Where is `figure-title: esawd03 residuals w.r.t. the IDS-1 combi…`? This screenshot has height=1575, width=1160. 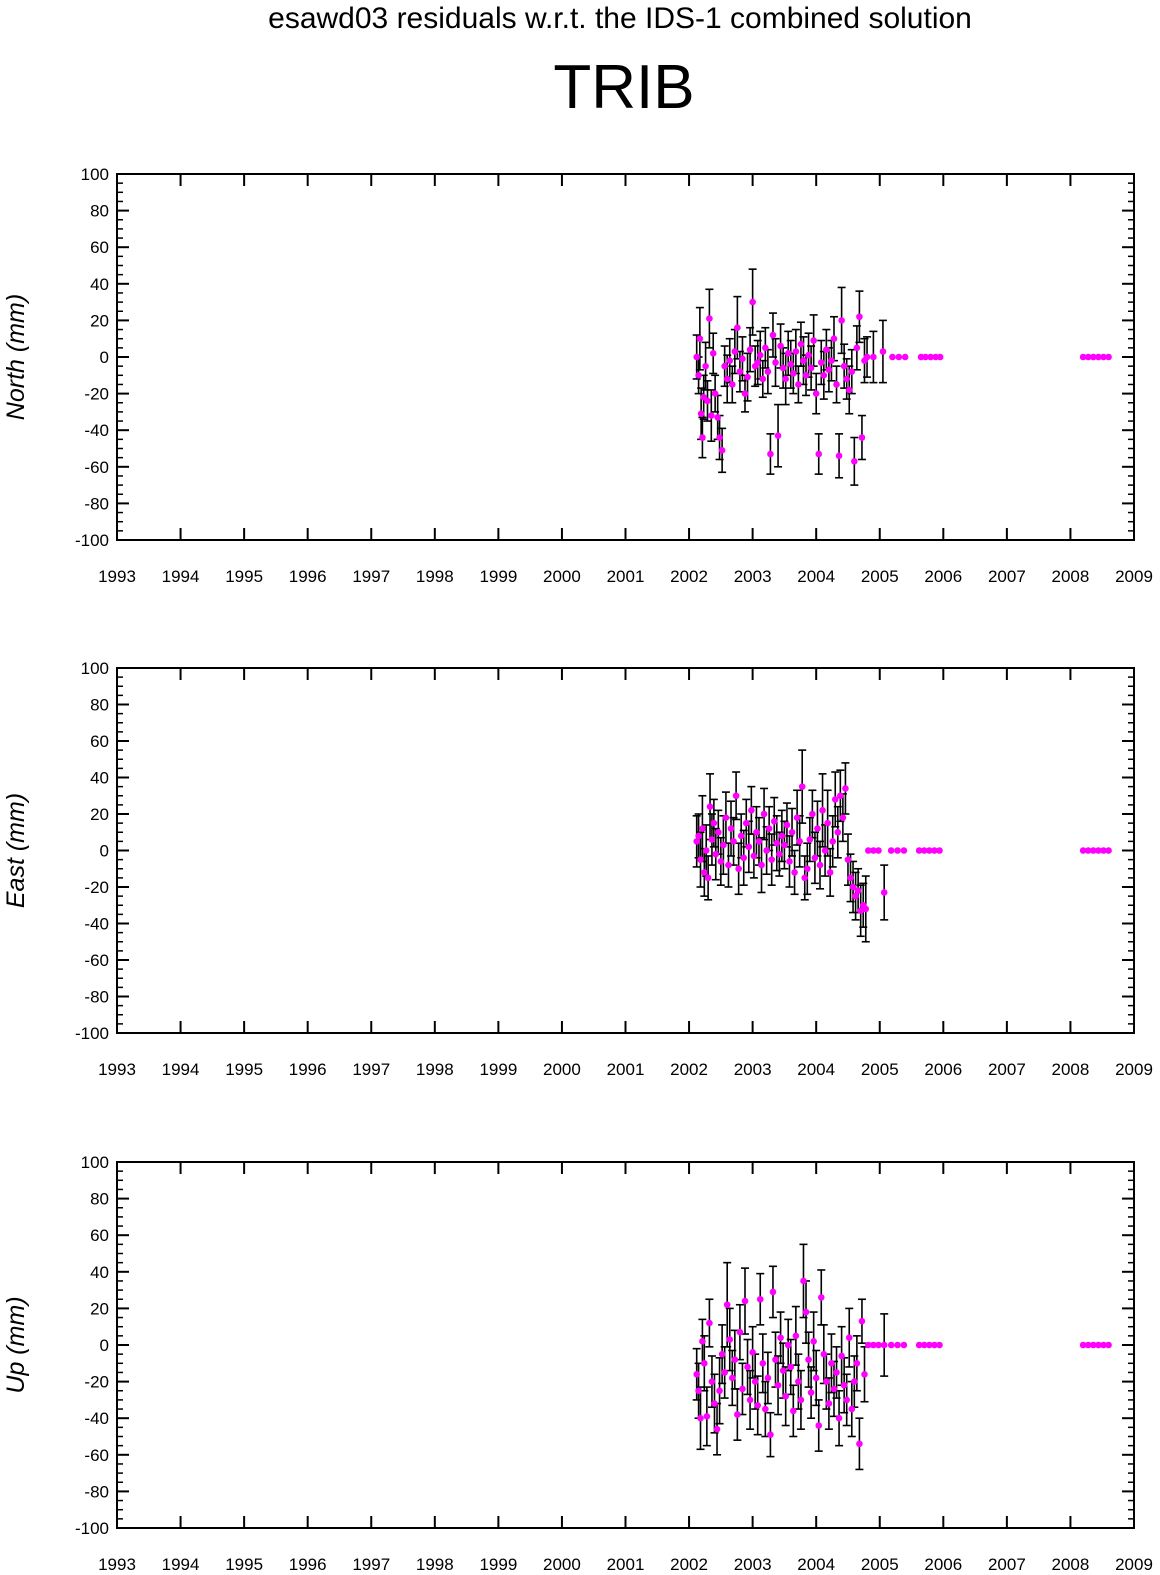
figure-title: esawd03 residuals w.r.t. the IDS-1 combi… is located at coordinates (620, 18).